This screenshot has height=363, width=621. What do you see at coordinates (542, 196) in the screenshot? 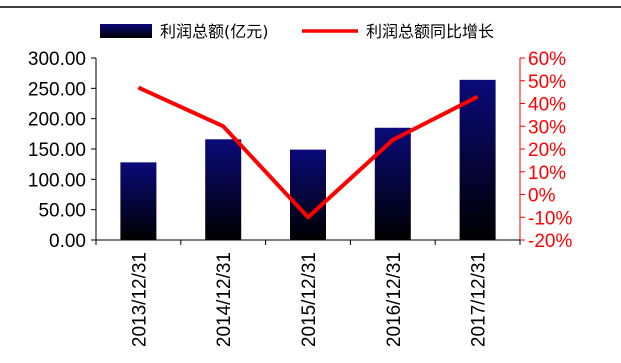
I see `right-tick-label: 0%` at bounding box center [542, 196].